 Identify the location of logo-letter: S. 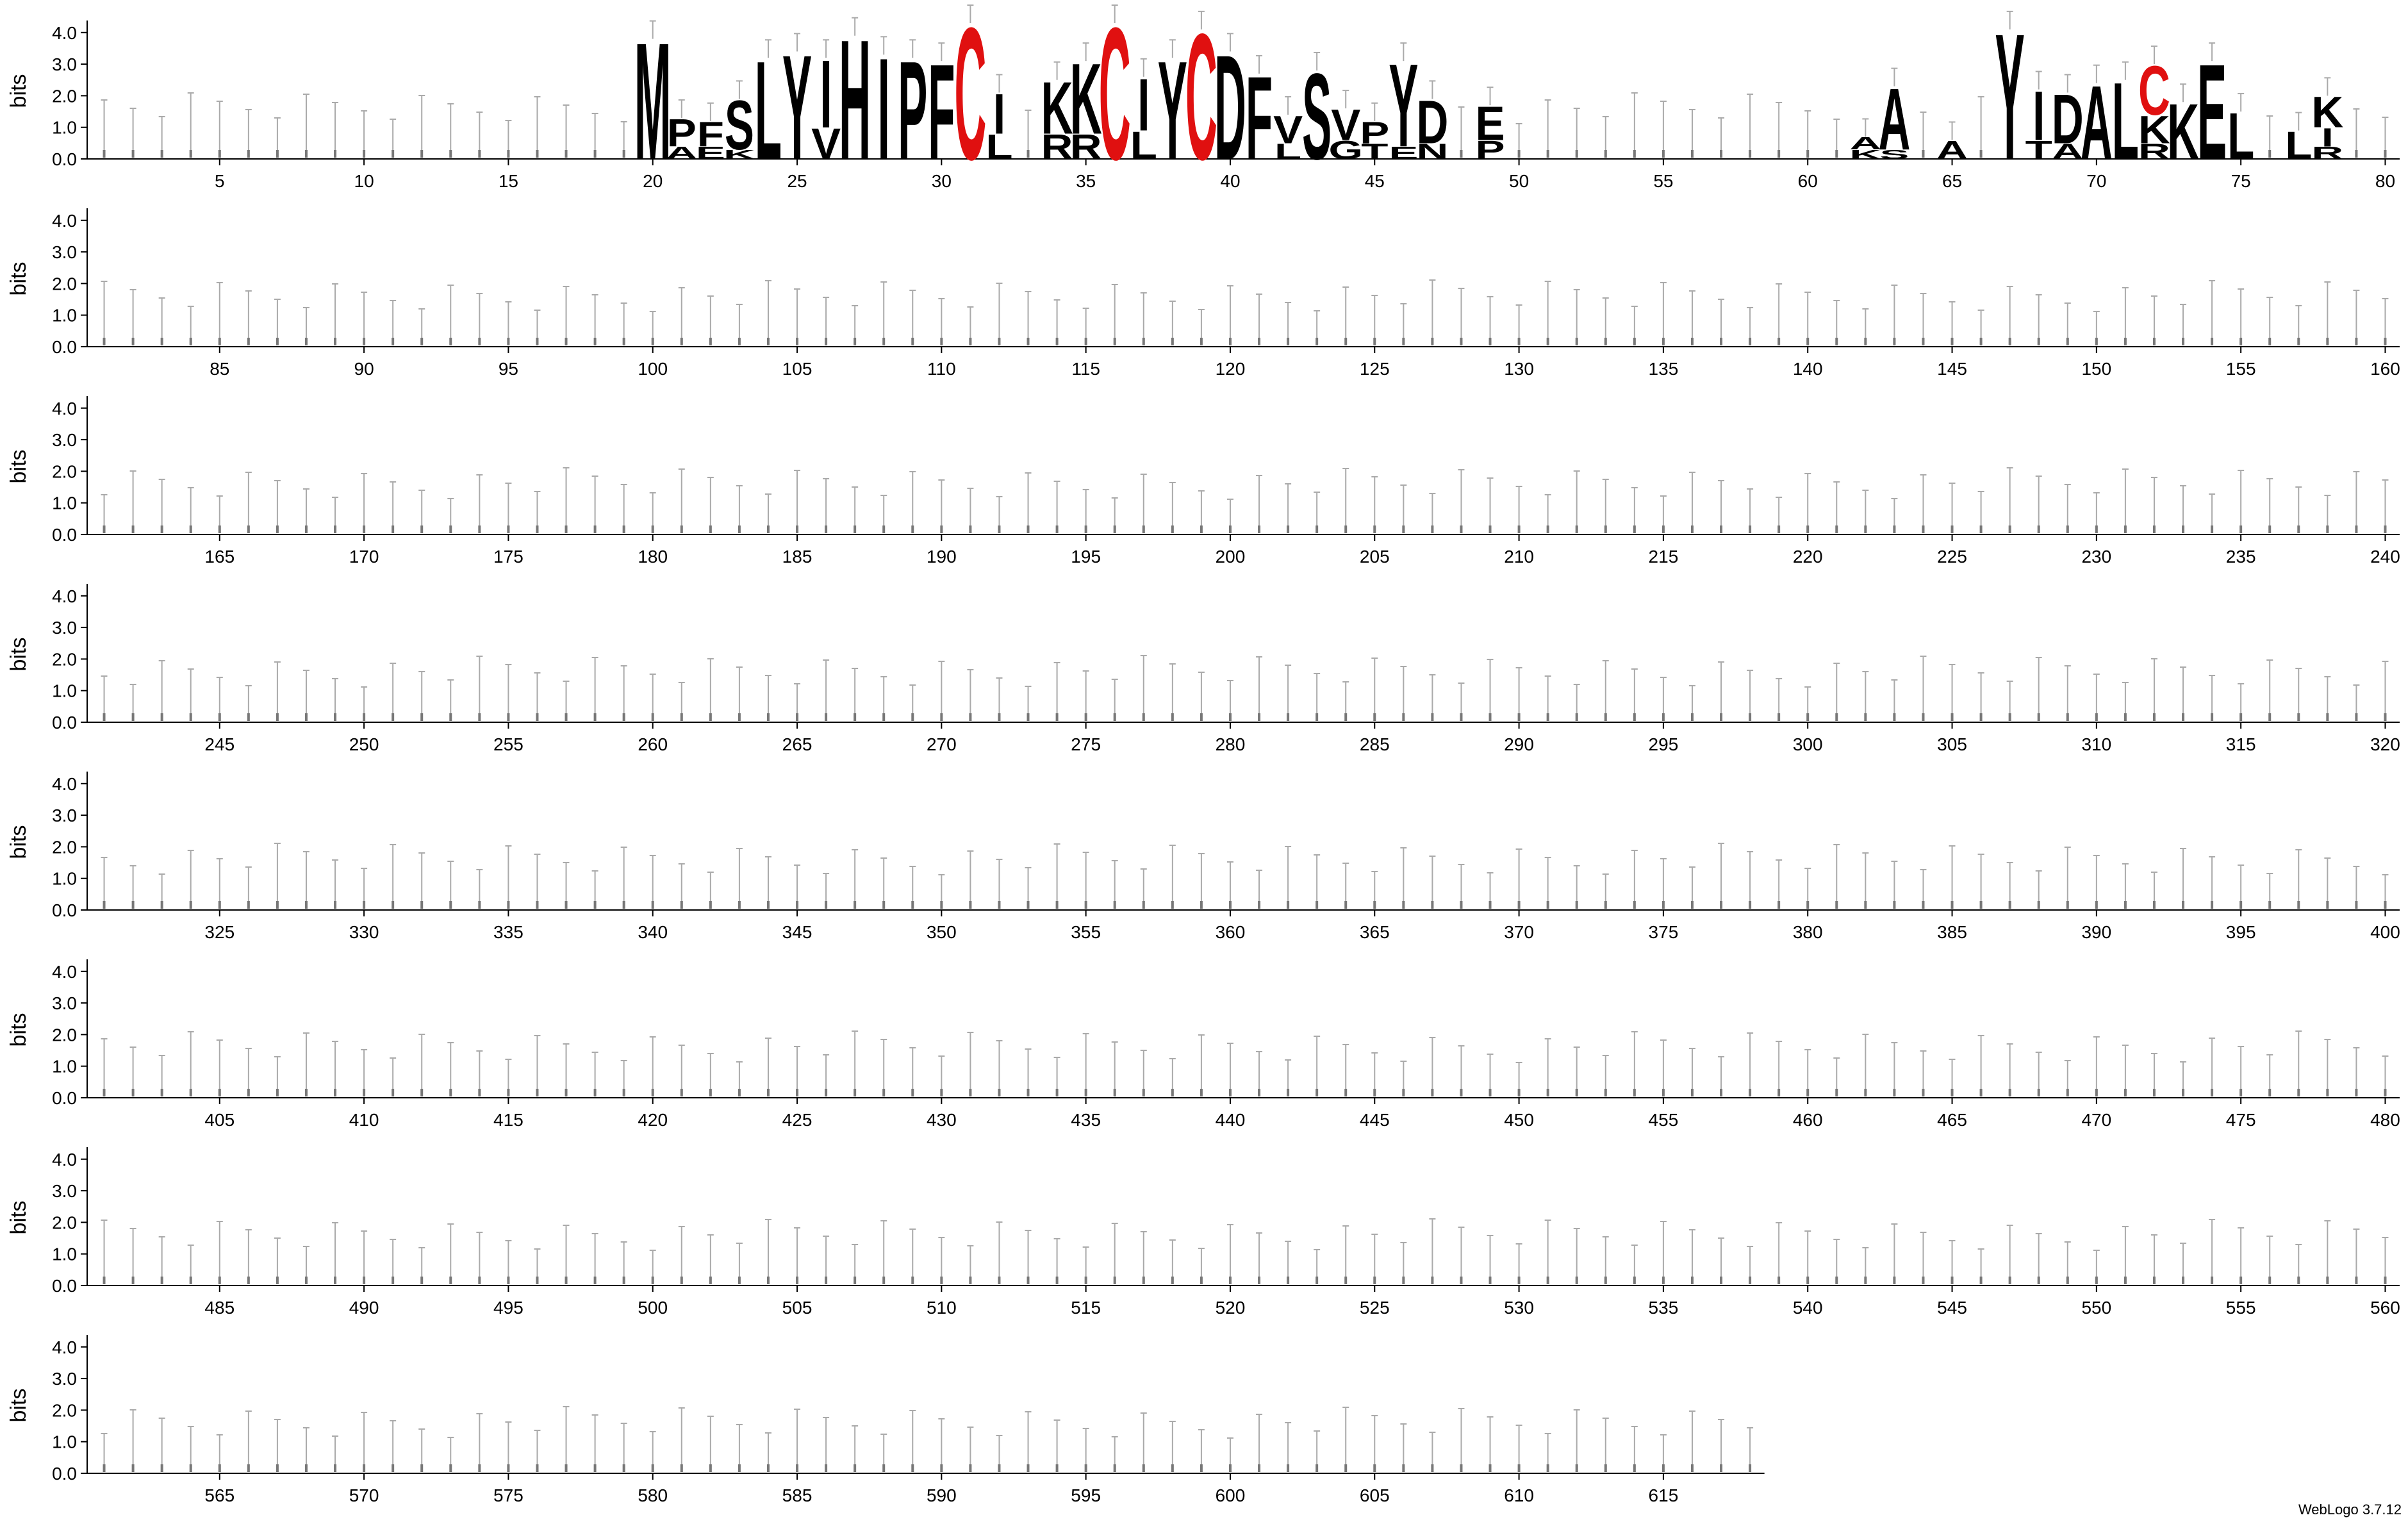
(739, 126).